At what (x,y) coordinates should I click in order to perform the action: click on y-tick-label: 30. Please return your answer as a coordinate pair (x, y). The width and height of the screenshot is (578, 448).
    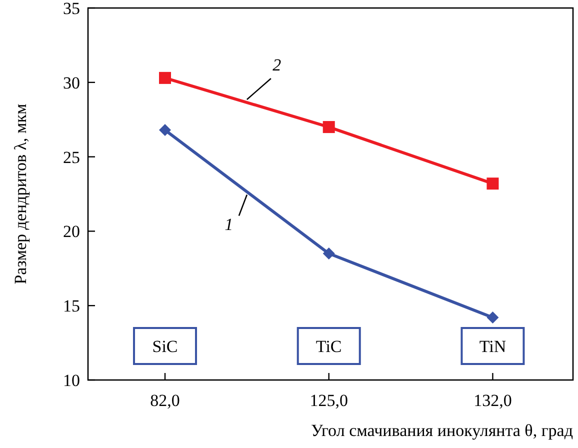
    Looking at the image, I should click on (71, 82).